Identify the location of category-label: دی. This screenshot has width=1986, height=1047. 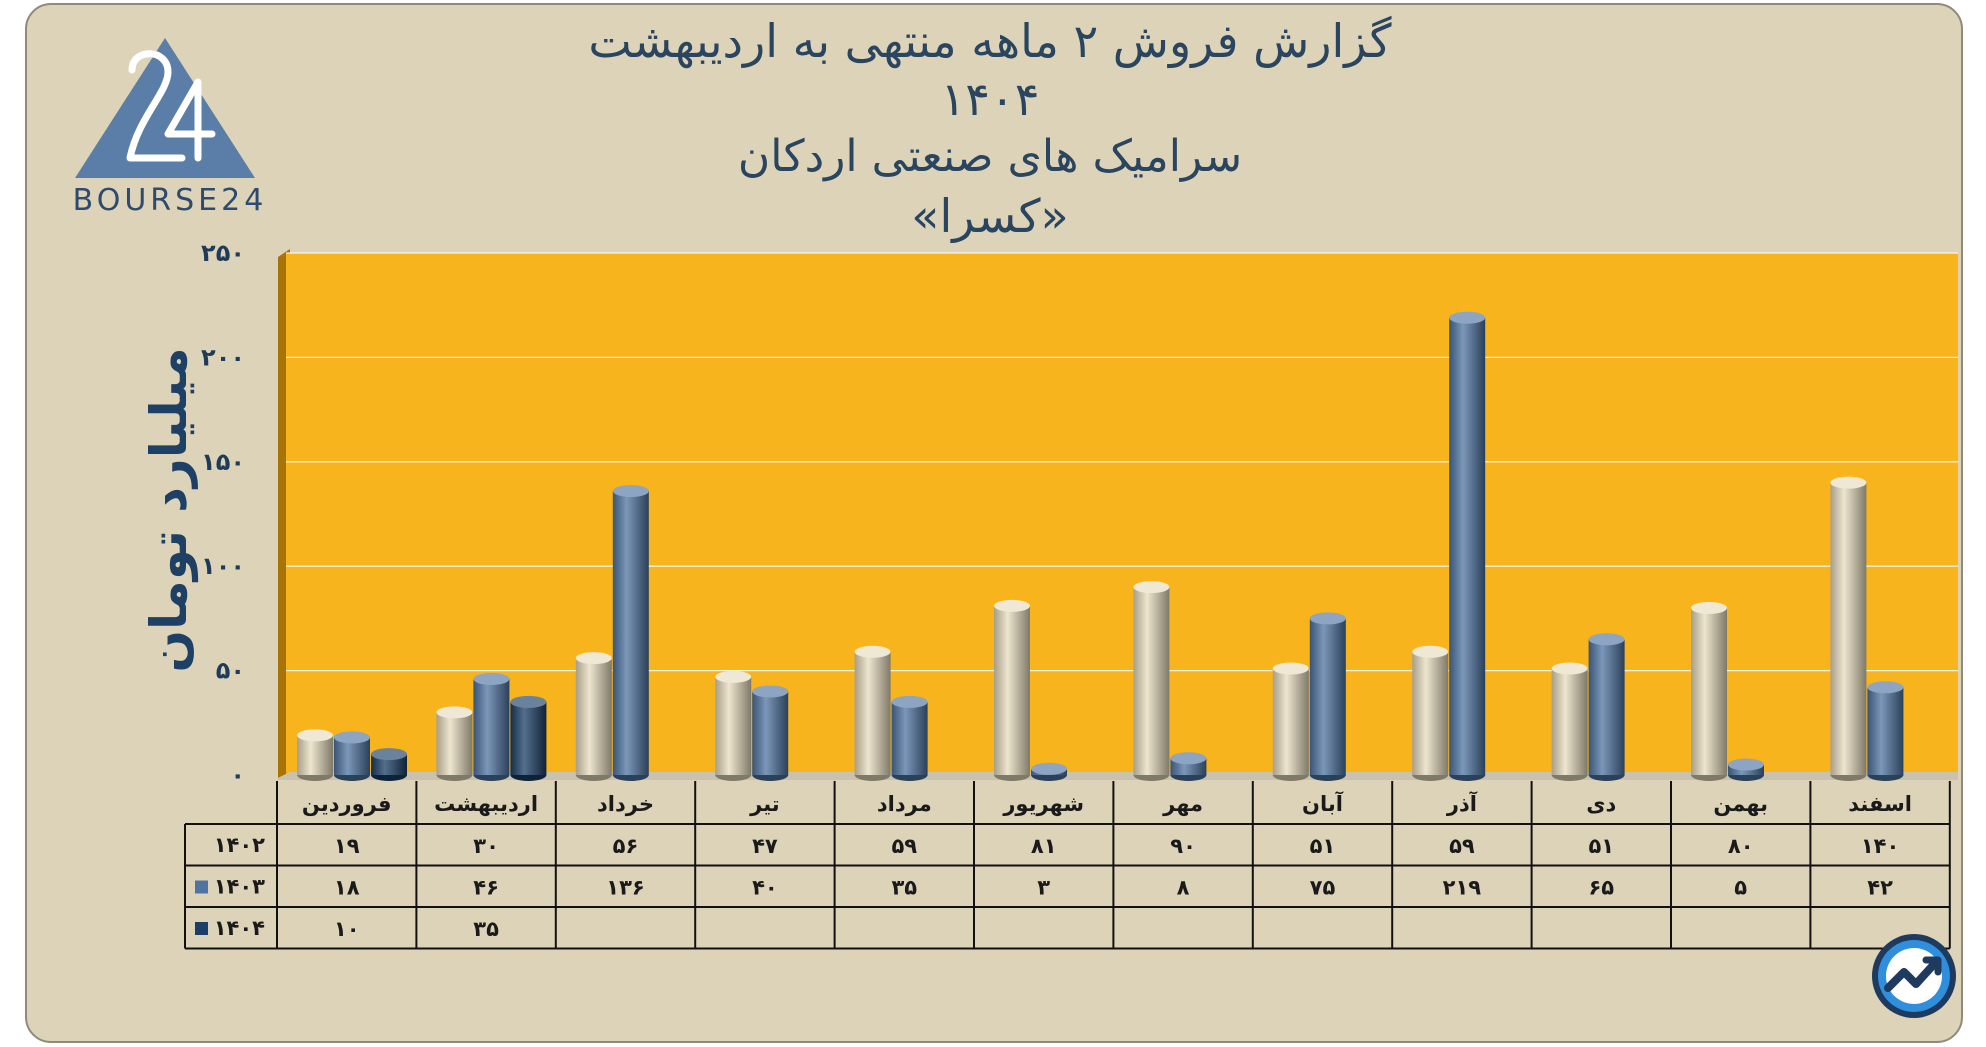
(1601, 804).